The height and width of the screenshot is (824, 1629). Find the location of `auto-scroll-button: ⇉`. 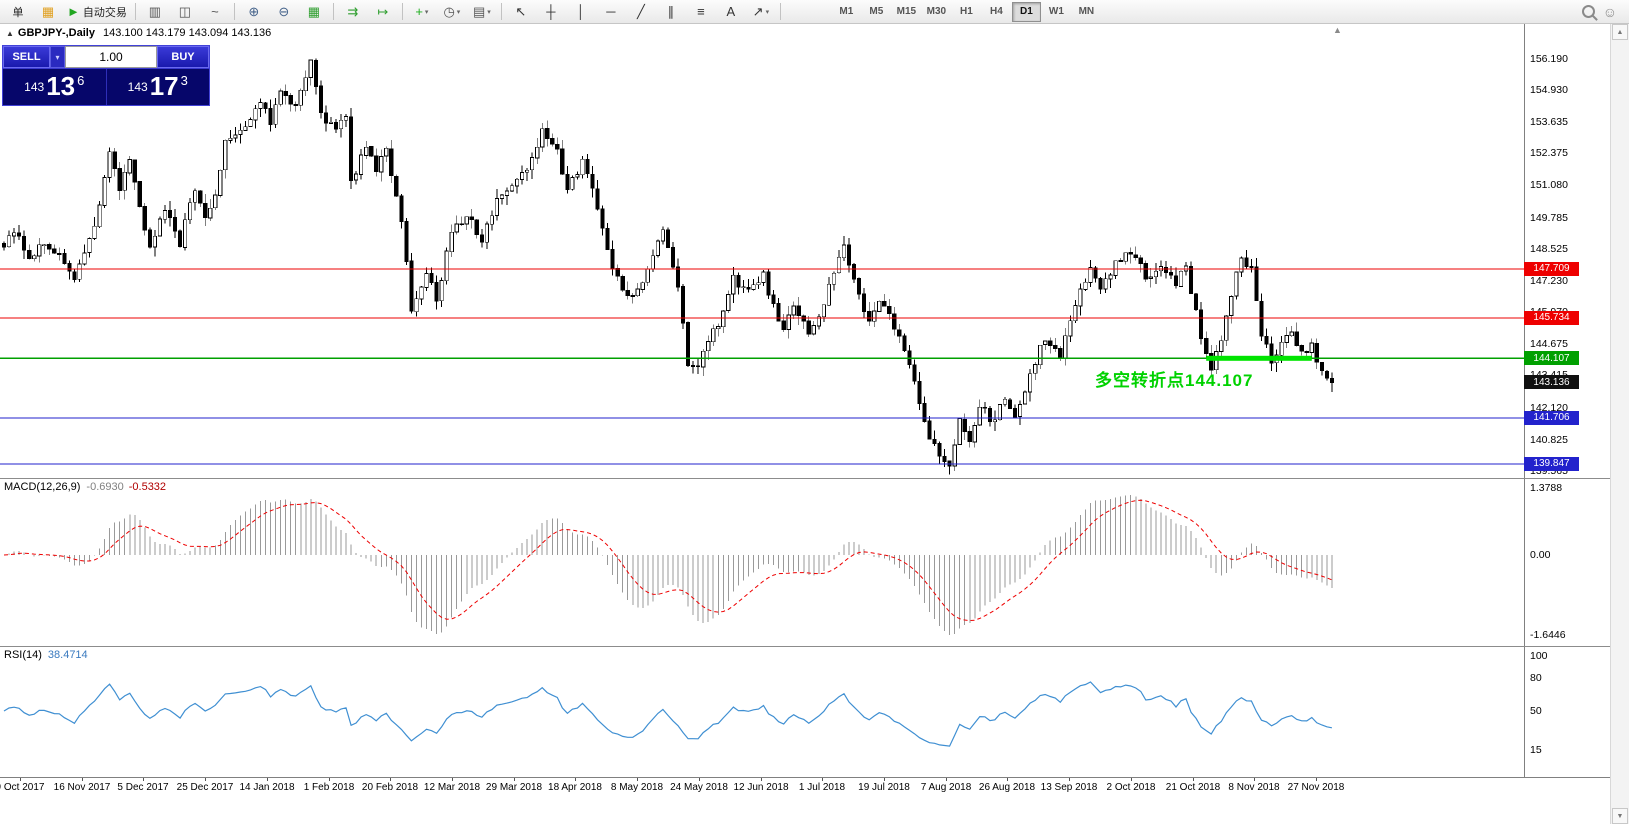

auto-scroll-button: ⇉ is located at coordinates (353, 12).